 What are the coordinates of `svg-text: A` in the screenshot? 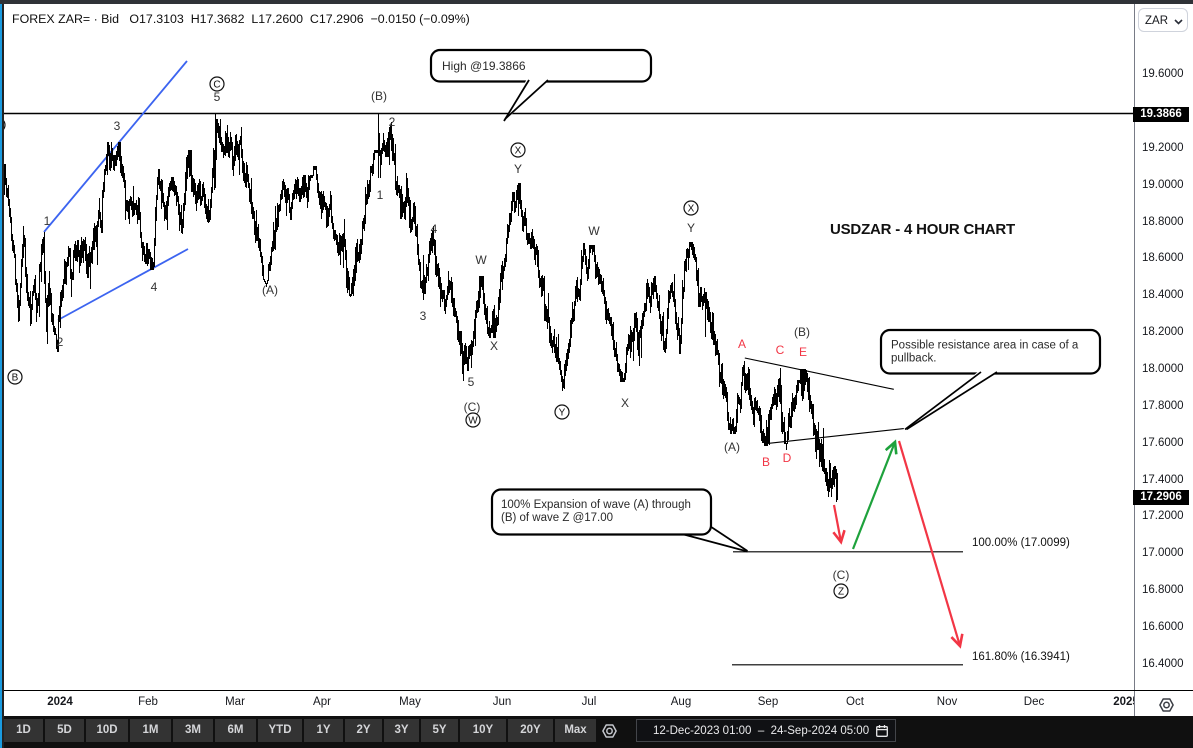 It's located at (742, 344).